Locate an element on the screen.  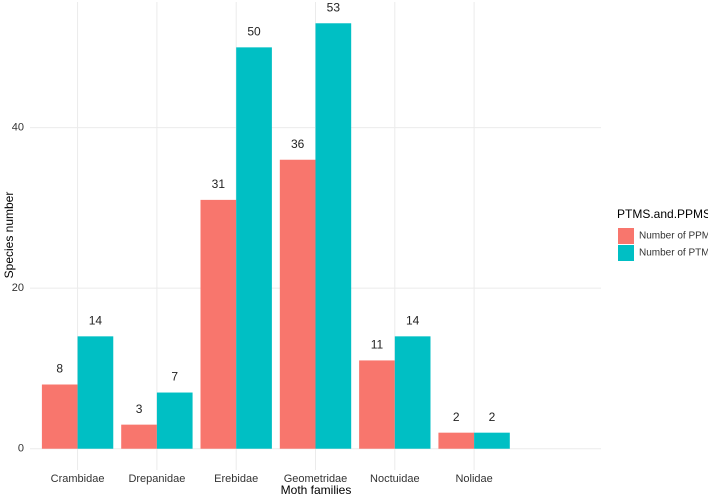
value-label: 36 is located at coordinates (298, 144).